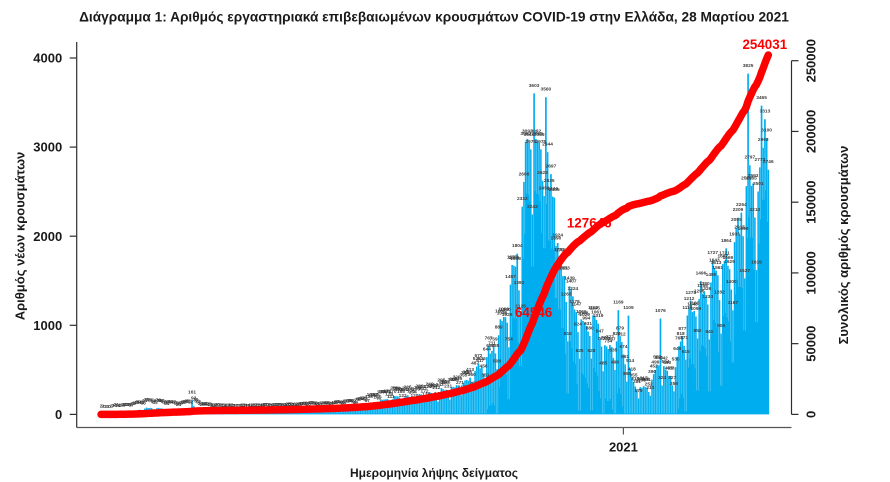  What do you see at coordinates (557, 235) in the screenshot?
I see `bar-value-label: 1924` at bounding box center [557, 235].